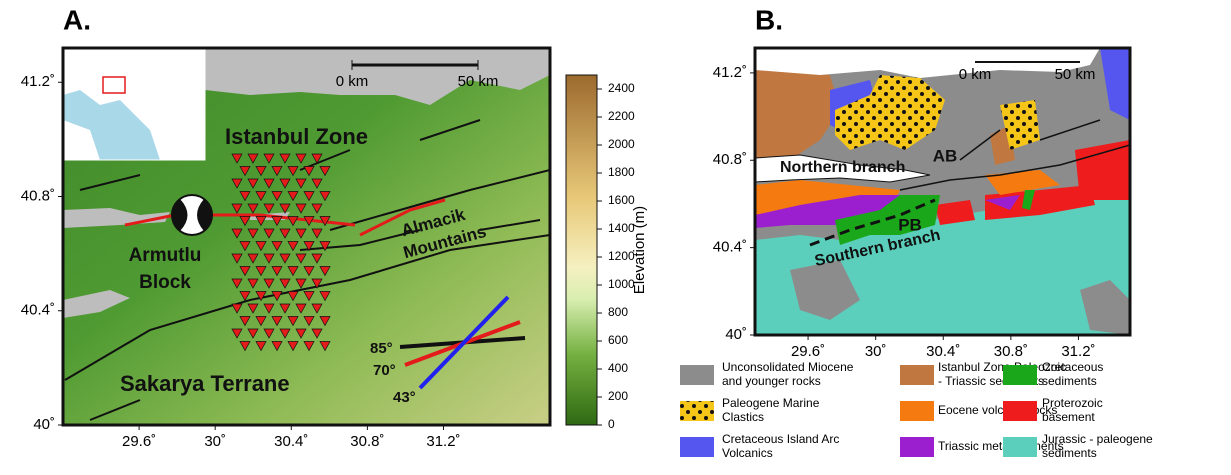  Describe the element at coordinates (618, 340) in the screenshot. I see `colorbar-tick-label: 600` at that location.